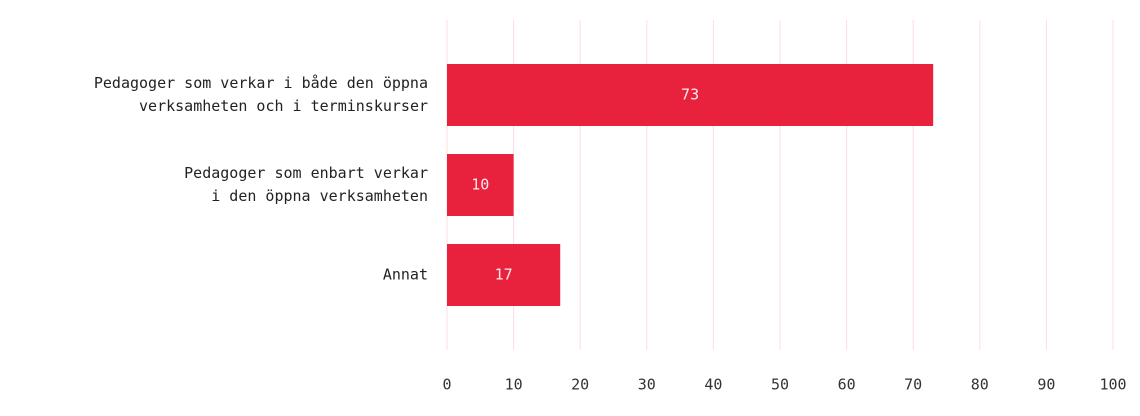 This screenshot has width=1140, height=416. What do you see at coordinates (913, 385) in the screenshot?
I see `x-tick-label: 70` at bounding box center [913, 385].